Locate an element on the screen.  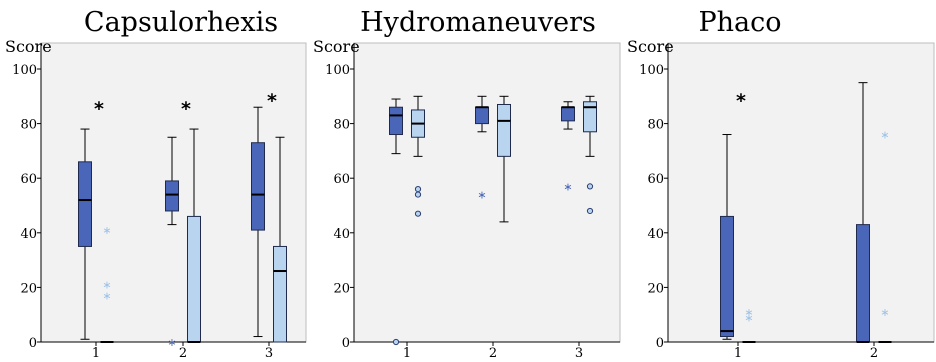
box-series-2-cat-1: ∗∗∗ is located at coordinates (107, 283).